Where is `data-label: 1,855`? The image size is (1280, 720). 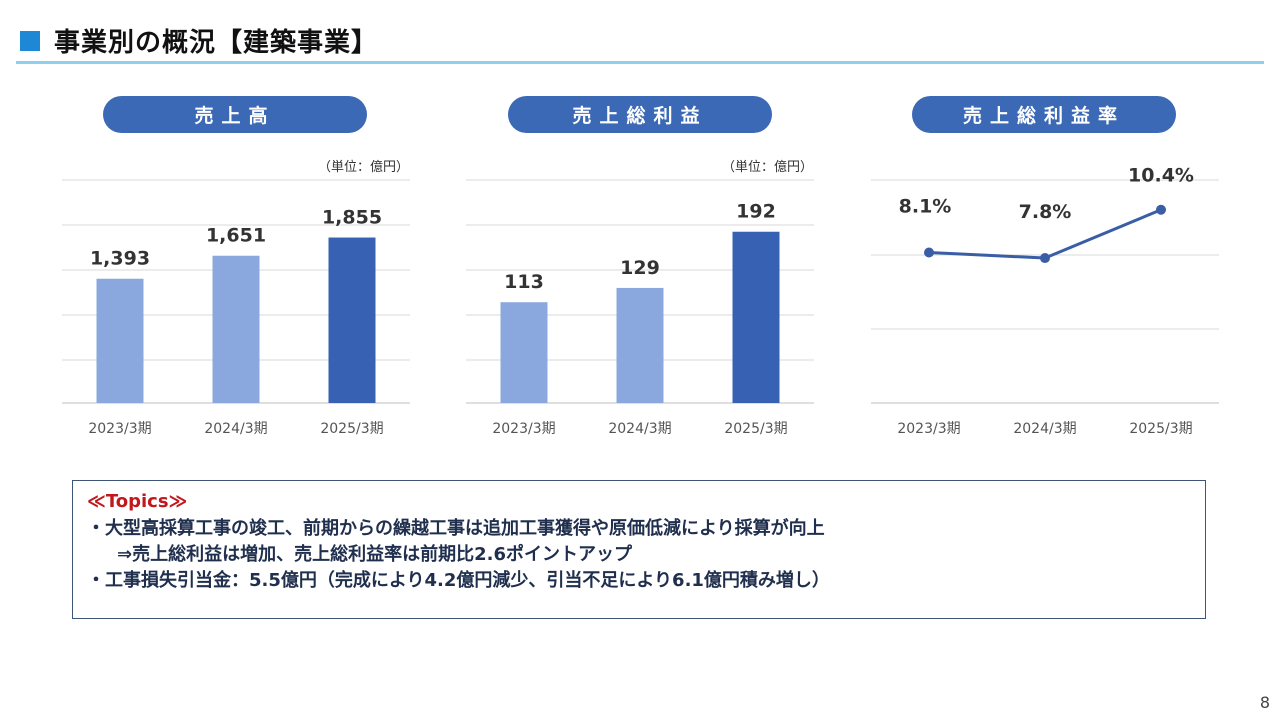 data-label: 1,855 is located at coordinates (352, 218).